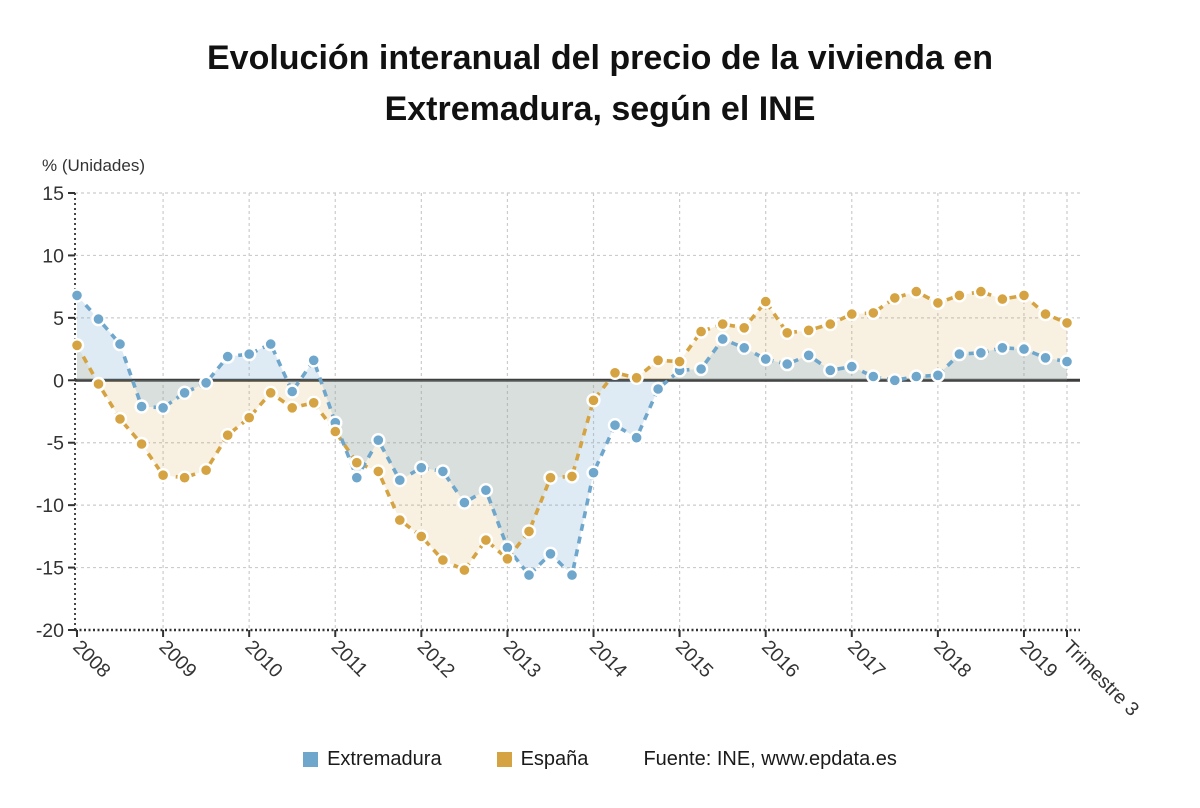 This screenshot has width=1200, height=808. I want to click on svg-text: 2009, so click(178, 659).